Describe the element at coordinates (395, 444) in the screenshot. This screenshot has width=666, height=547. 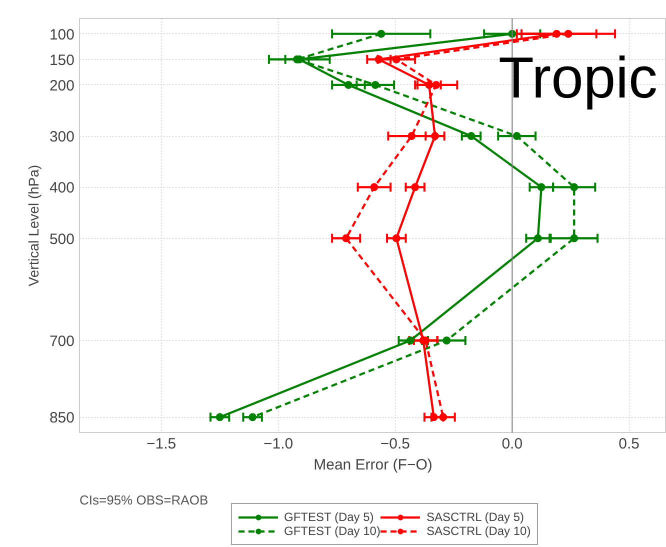
I see `x-tick-label: −0.5` at that location.